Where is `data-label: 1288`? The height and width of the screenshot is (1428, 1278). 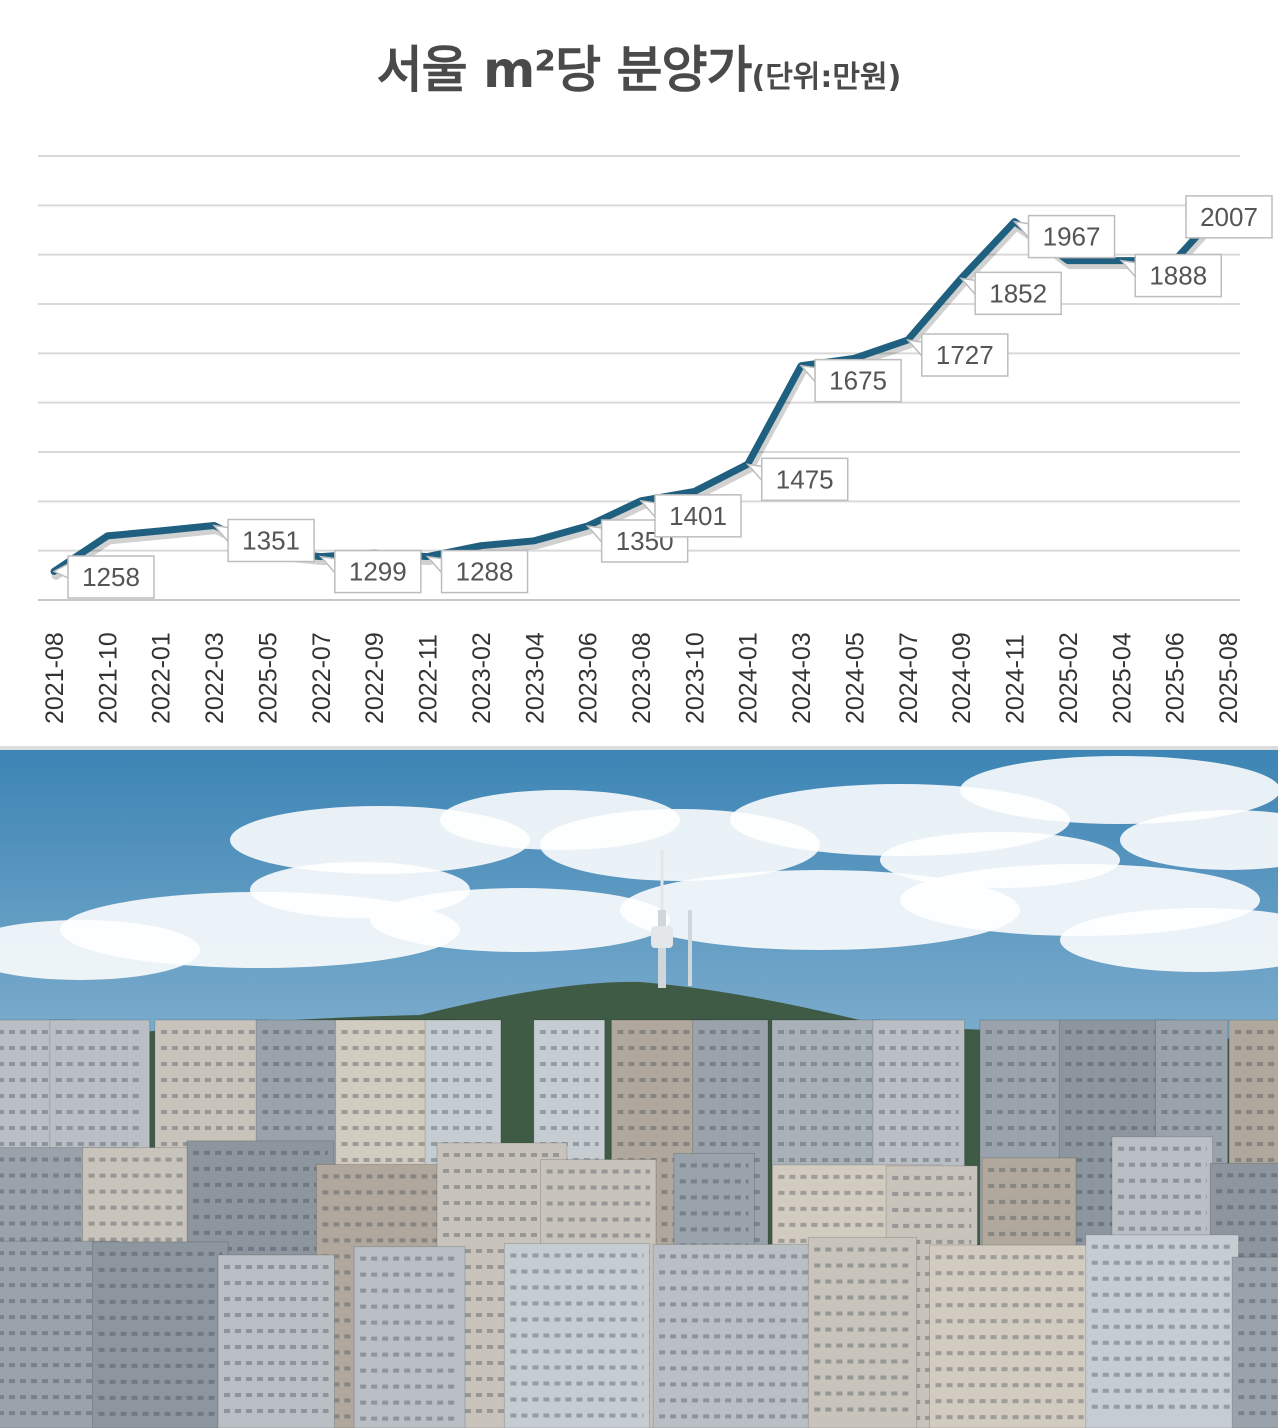 data-label: 1288 is located at coordinates (477, 571).